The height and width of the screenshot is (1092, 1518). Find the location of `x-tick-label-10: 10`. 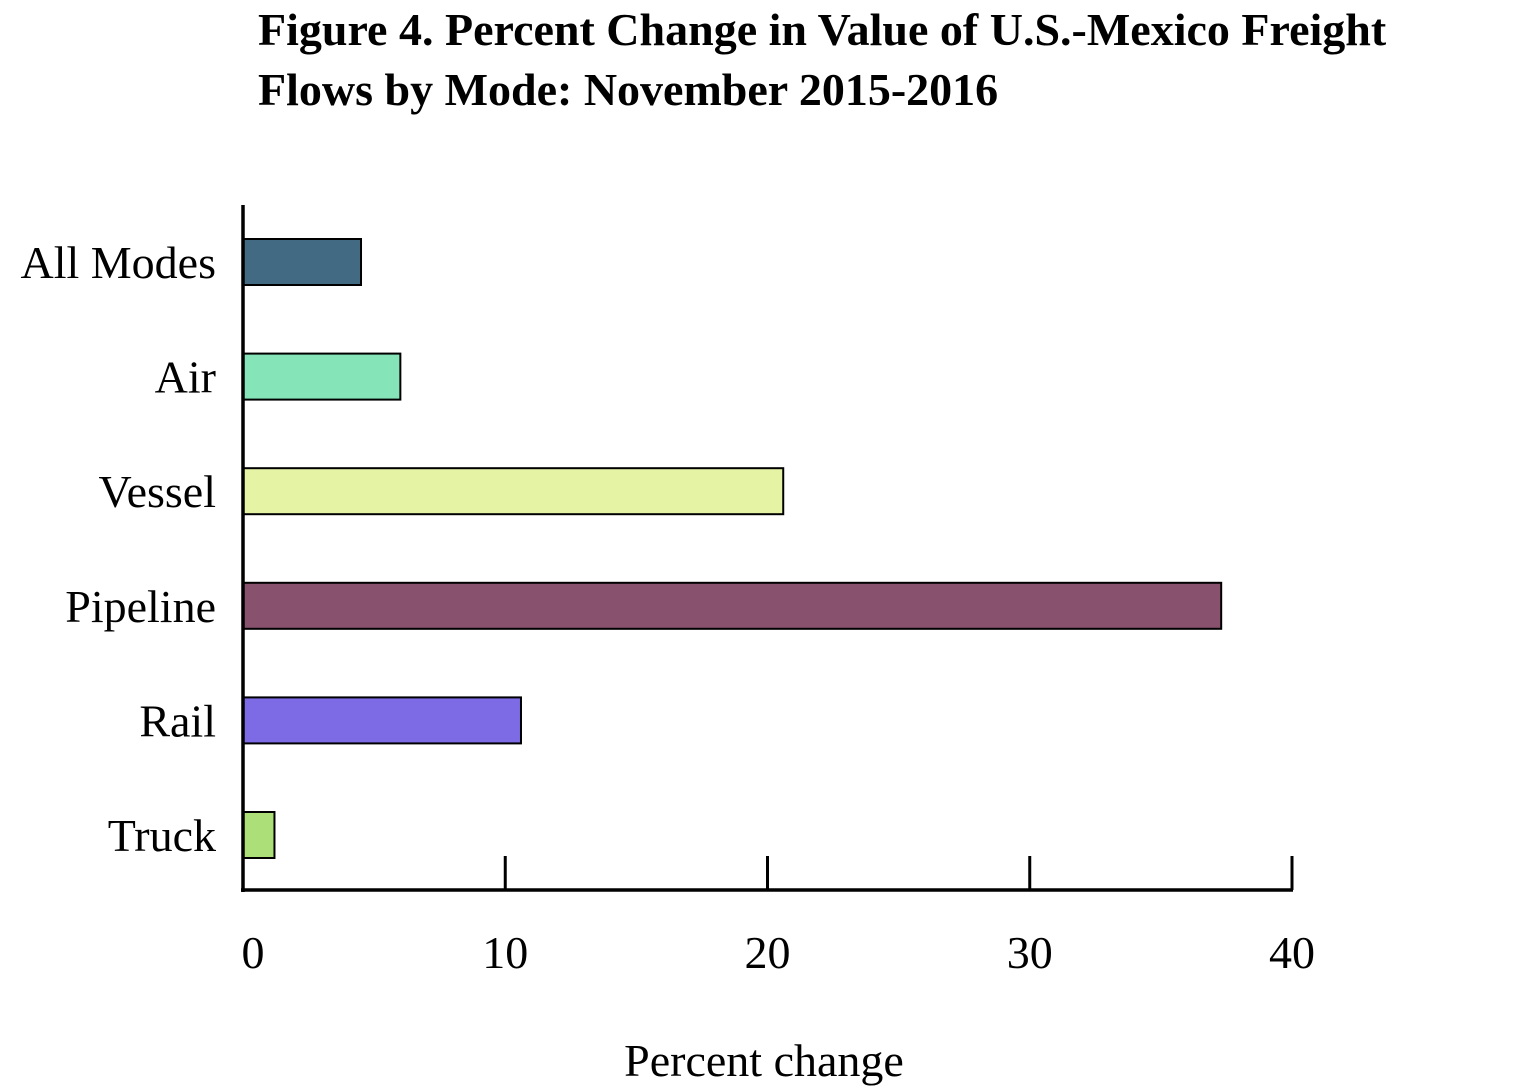

x-tick-label-10: 10 is located at coordinates (505, 952).